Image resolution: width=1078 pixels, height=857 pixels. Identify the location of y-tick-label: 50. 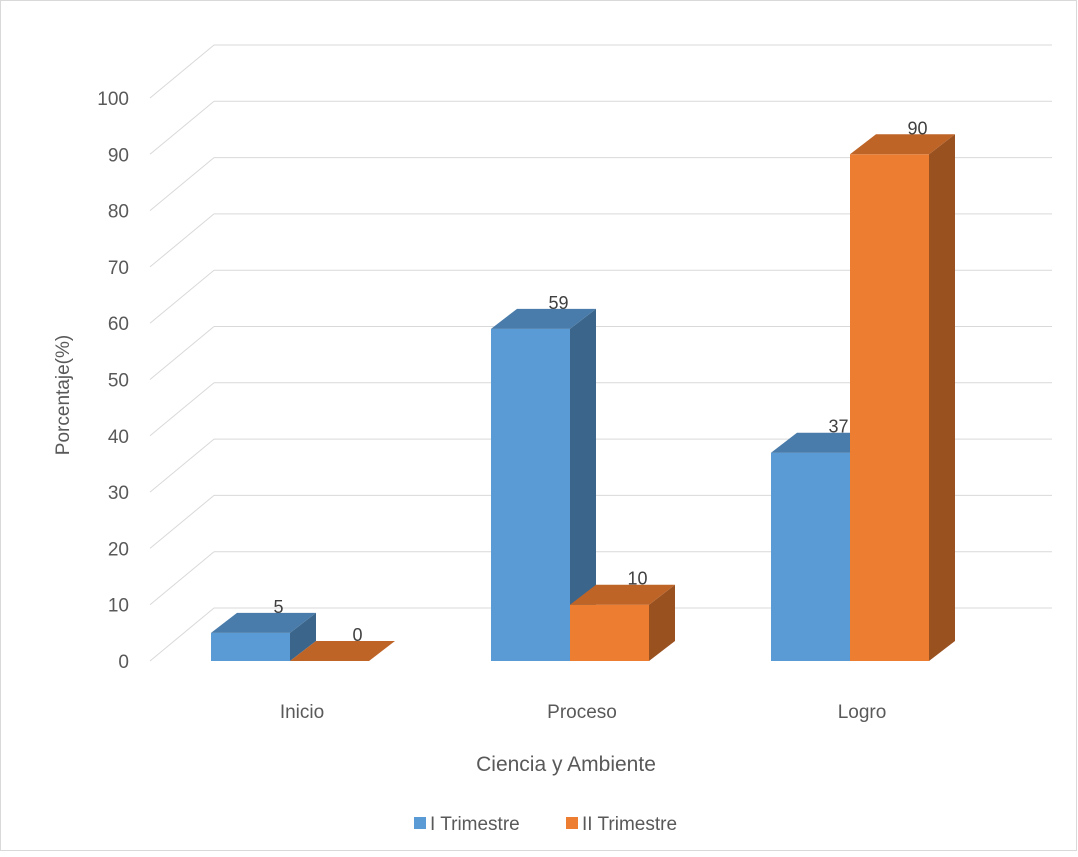
(118, 381).